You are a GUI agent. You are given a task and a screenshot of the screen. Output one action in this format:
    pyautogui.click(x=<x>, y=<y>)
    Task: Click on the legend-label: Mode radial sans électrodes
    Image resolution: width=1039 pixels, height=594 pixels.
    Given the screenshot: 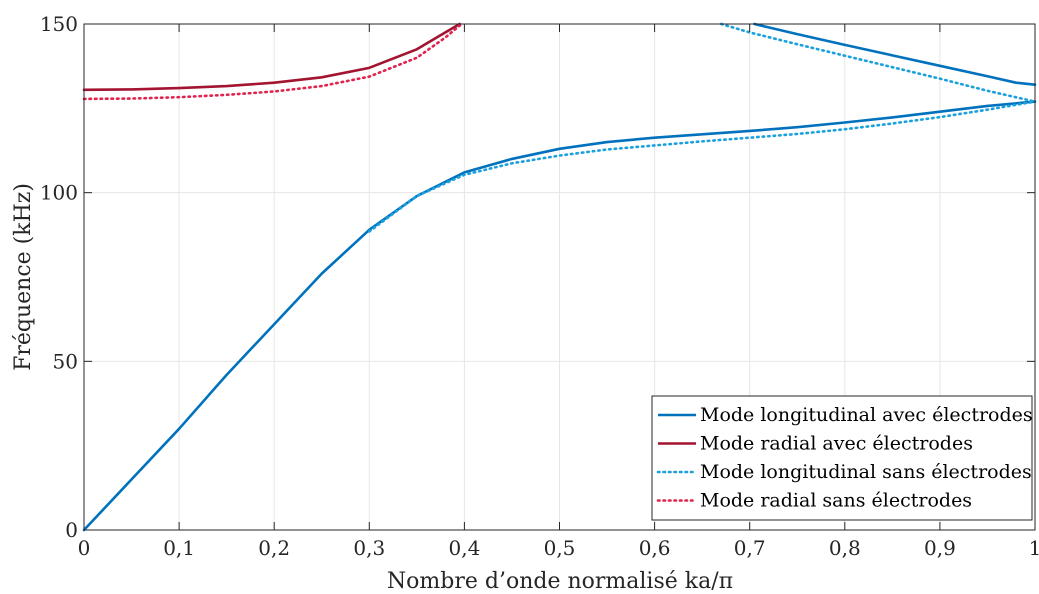 What is the action you would take?
    pyautogui.click(x=836, y=501)
    